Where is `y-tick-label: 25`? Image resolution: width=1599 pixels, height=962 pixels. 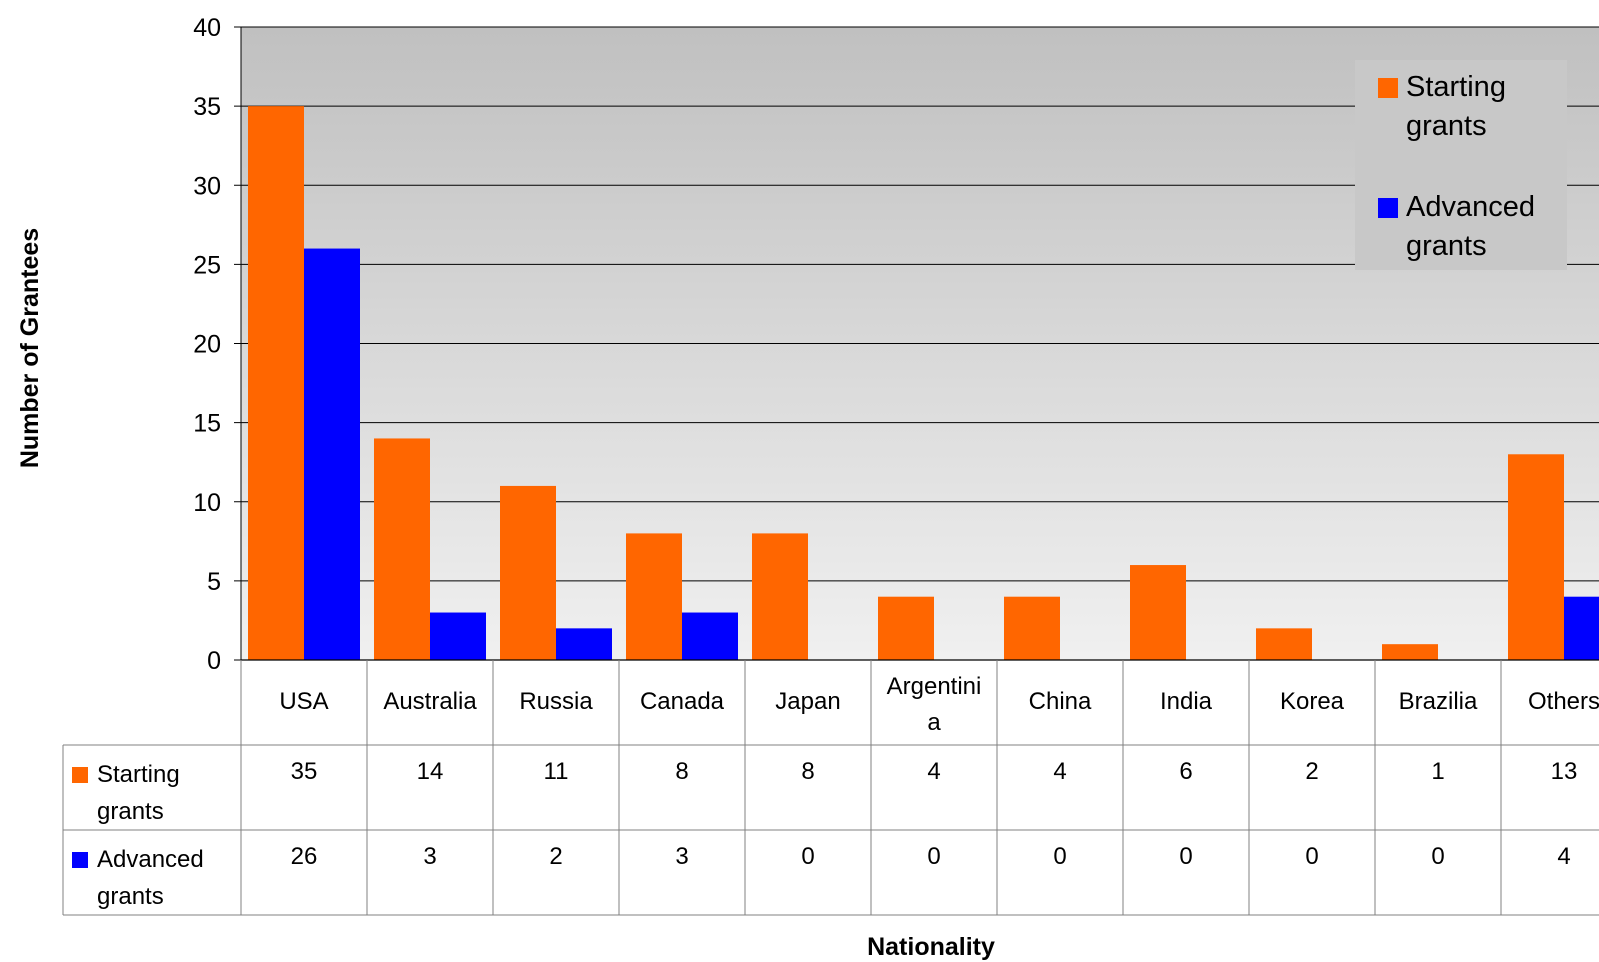 y-tick-label: 25 is located at coordinates (207, 265).